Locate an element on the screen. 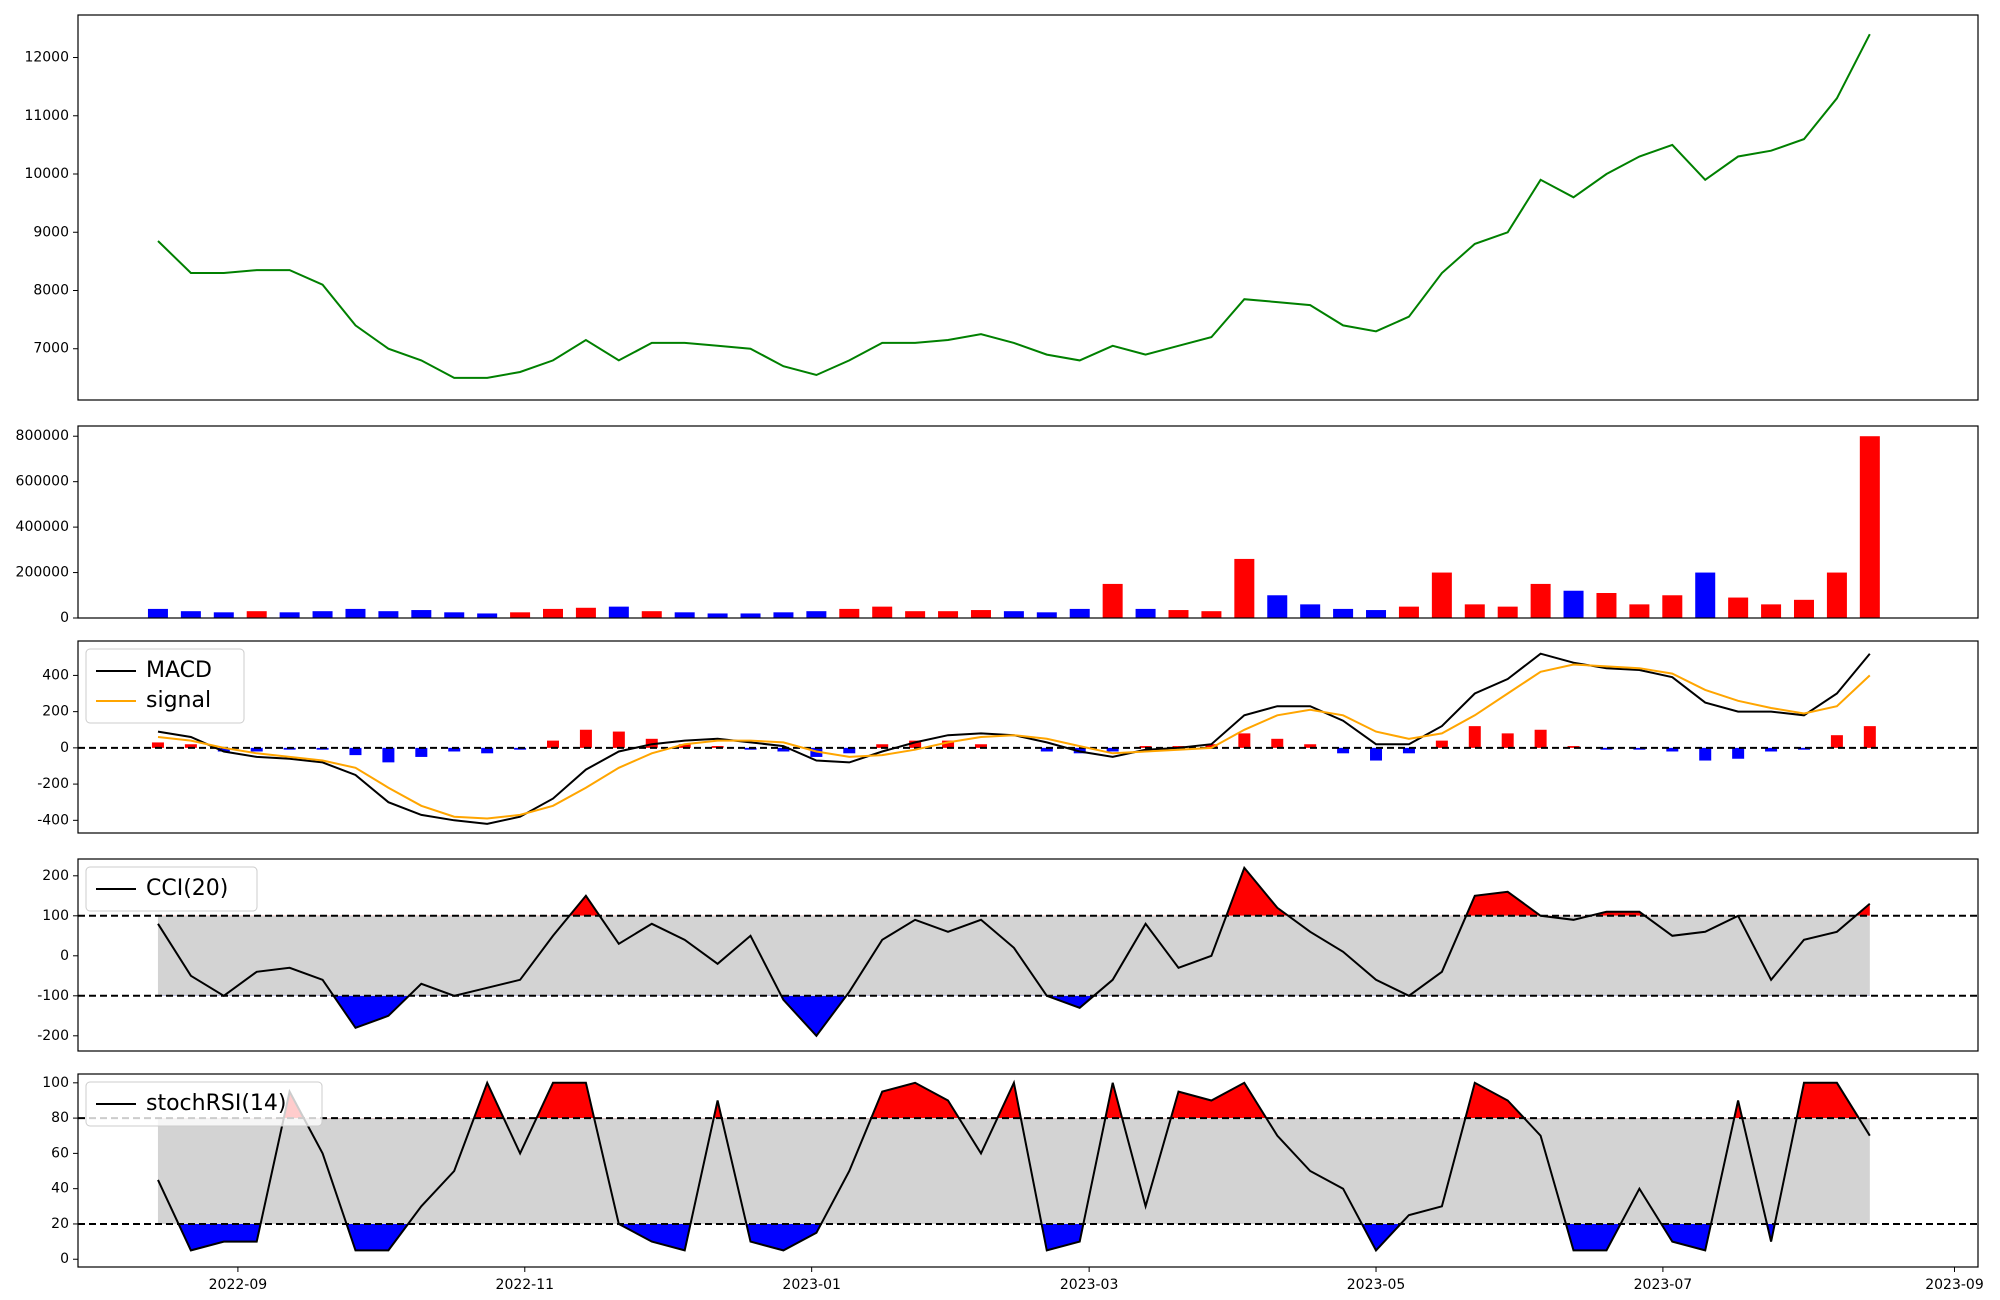 This screenshot has height=1300, width=2000. y-tick-label: -200 is located at coordinates (53, 1036).